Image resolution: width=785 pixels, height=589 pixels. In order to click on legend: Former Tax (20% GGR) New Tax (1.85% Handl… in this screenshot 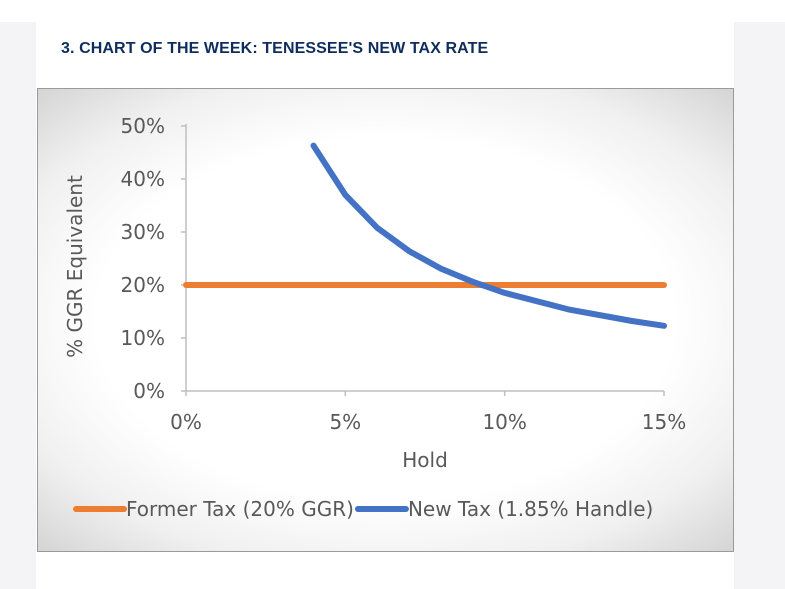, I will do `click(363, 509)`.